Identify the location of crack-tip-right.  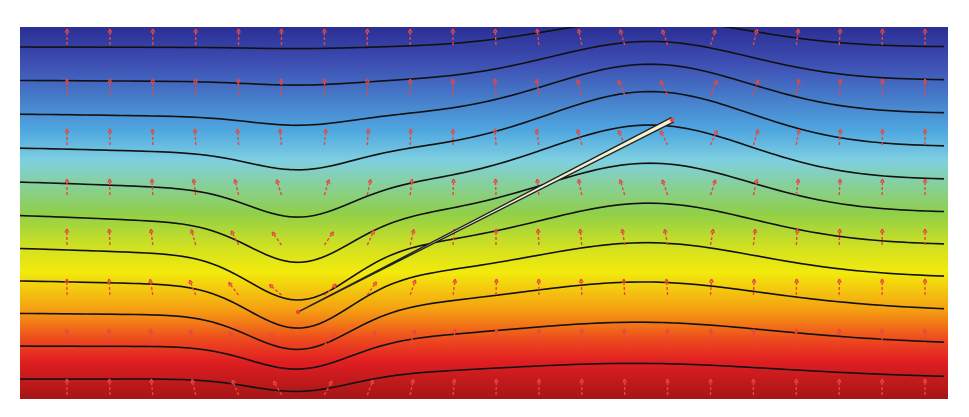
(672, 120).